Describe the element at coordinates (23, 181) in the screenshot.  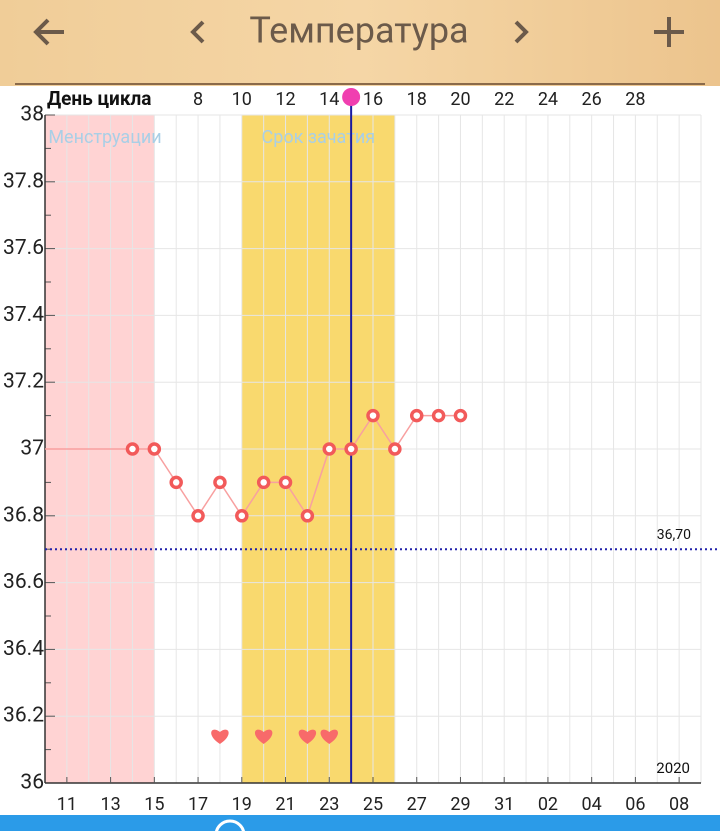
I see `y-tick-label: 37.8` at that location.